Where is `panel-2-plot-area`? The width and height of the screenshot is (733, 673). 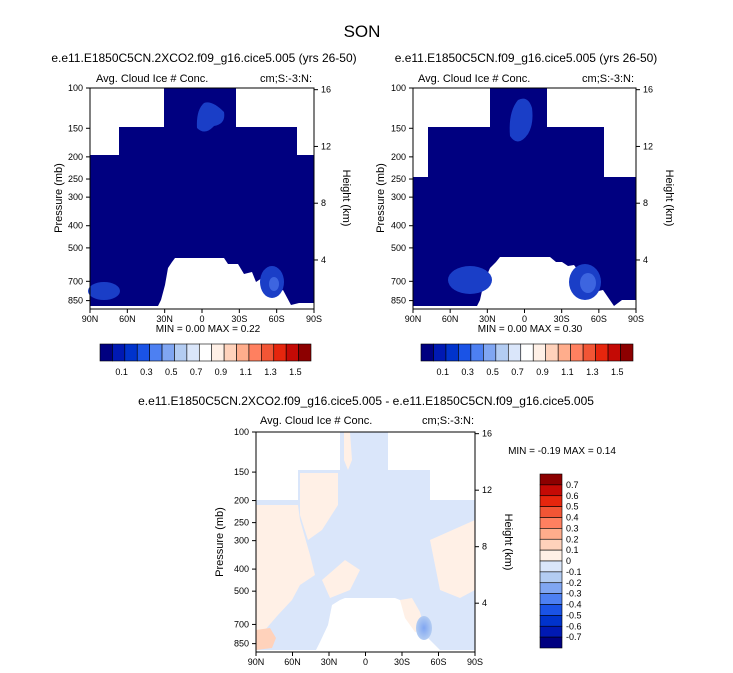
panel-2-plot-area is located at coordinates (524, 198).